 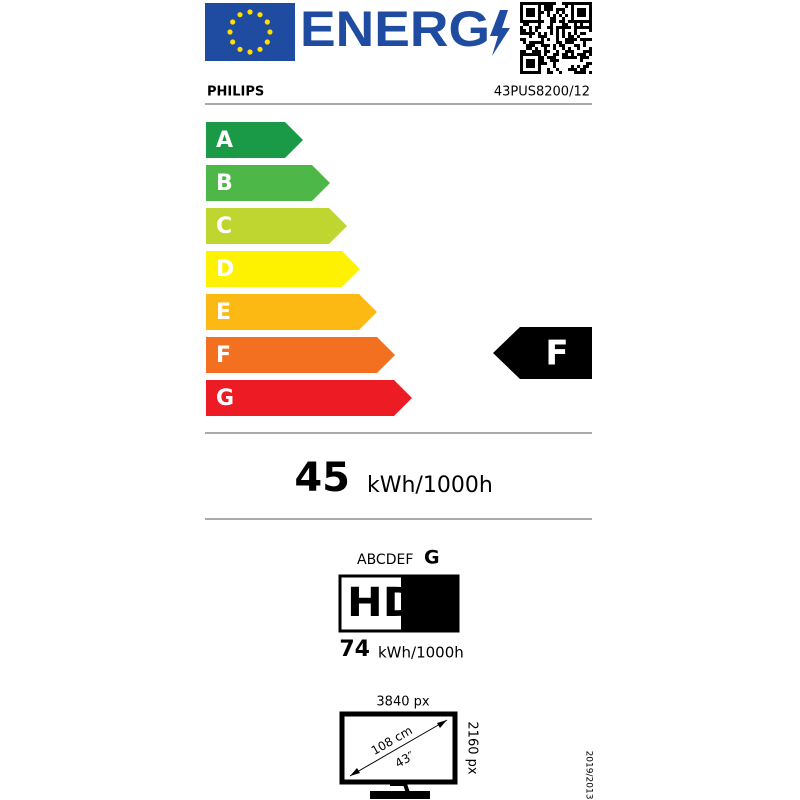 What do you see at coordinates (405, 759) in the screenshot?
I see `diagonal-in: 43″` at bounding box center [405, 759].